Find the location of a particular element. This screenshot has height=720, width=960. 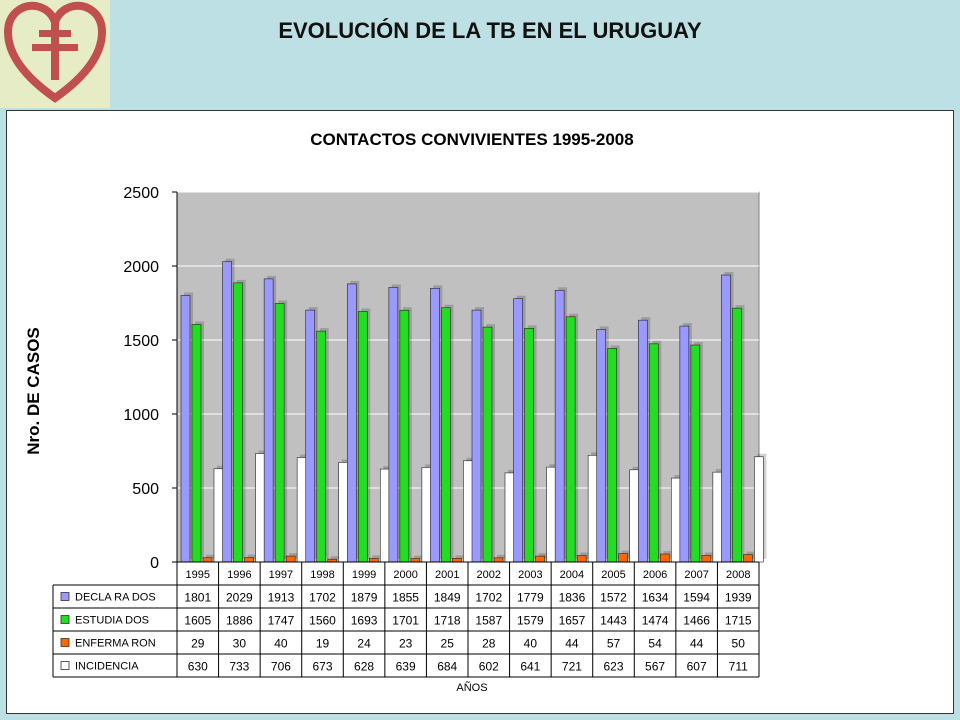

data-label: 567 is located at coordinates (655, 667).